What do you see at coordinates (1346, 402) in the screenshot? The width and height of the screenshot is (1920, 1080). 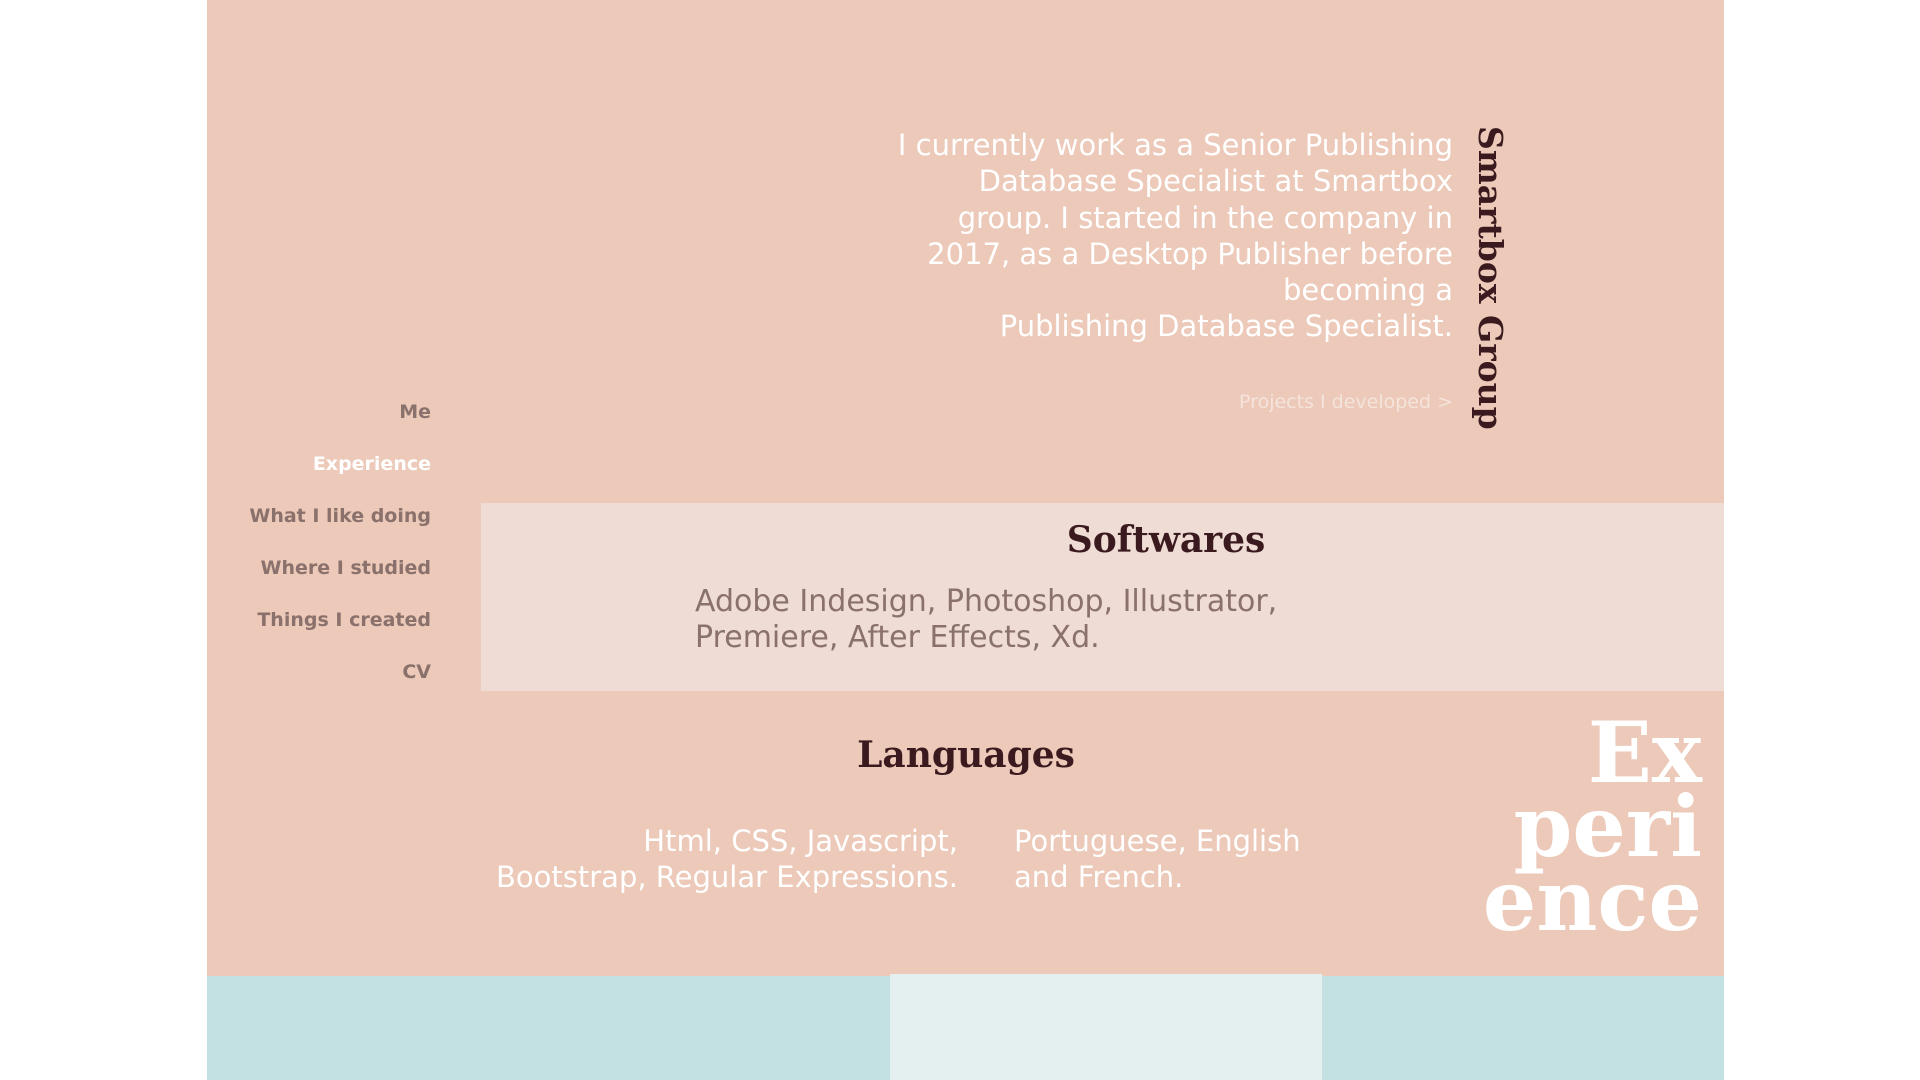 I see `projects-developed-link: Projects I developed >` at bounding box center [1346, 402].